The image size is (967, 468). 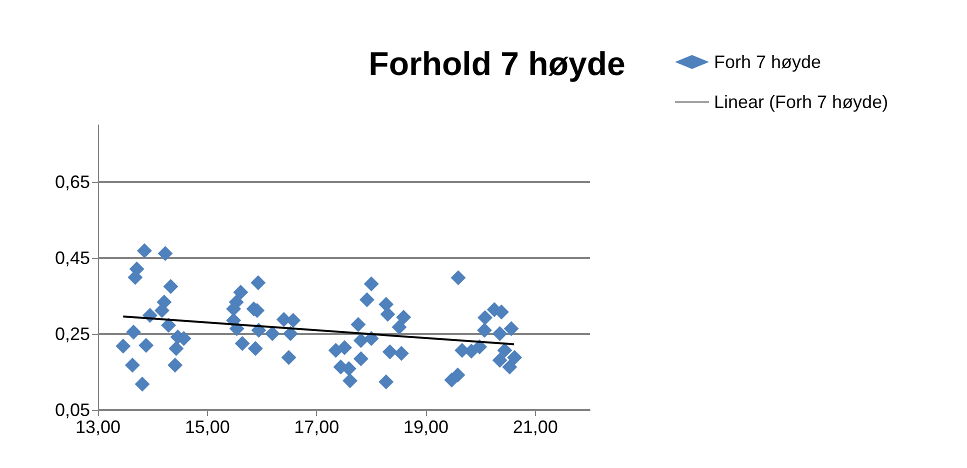 What do you see at coordinates (497, 63) in the screenshot?
I see `chart-title: Forhold 7 høyde` at bounding box center [497, 63].